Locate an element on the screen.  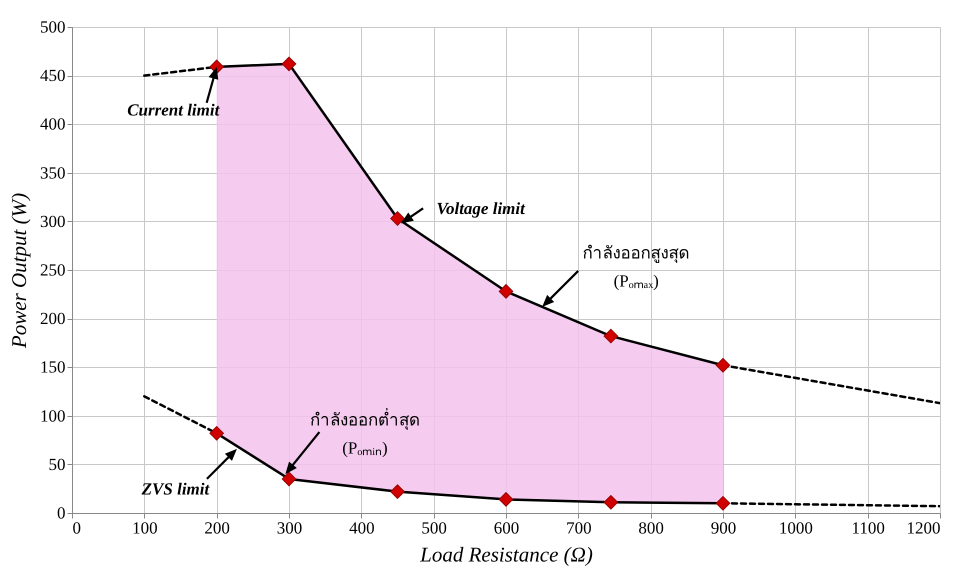
y-tick-label: 200 is located at coordinates (53, 318).